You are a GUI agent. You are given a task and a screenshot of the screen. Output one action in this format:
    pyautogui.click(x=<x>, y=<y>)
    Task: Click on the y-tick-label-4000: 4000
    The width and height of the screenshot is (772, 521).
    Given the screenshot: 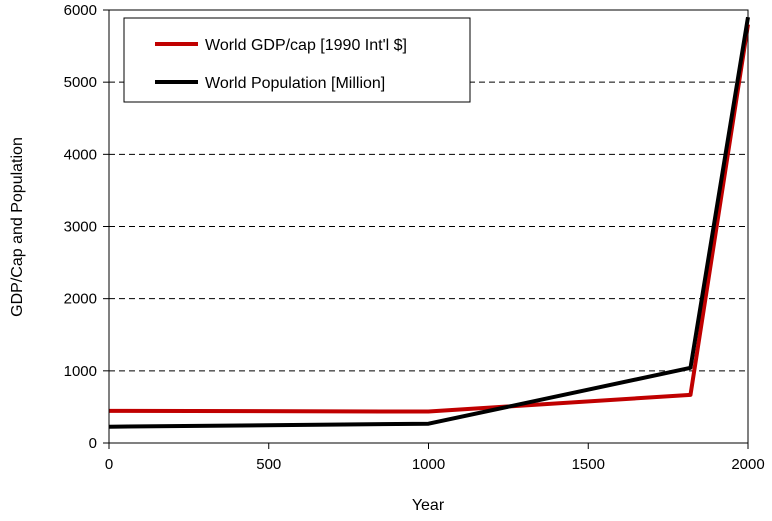 What is the action you would take?
    pyautogui.click(x=80, y=154)
    